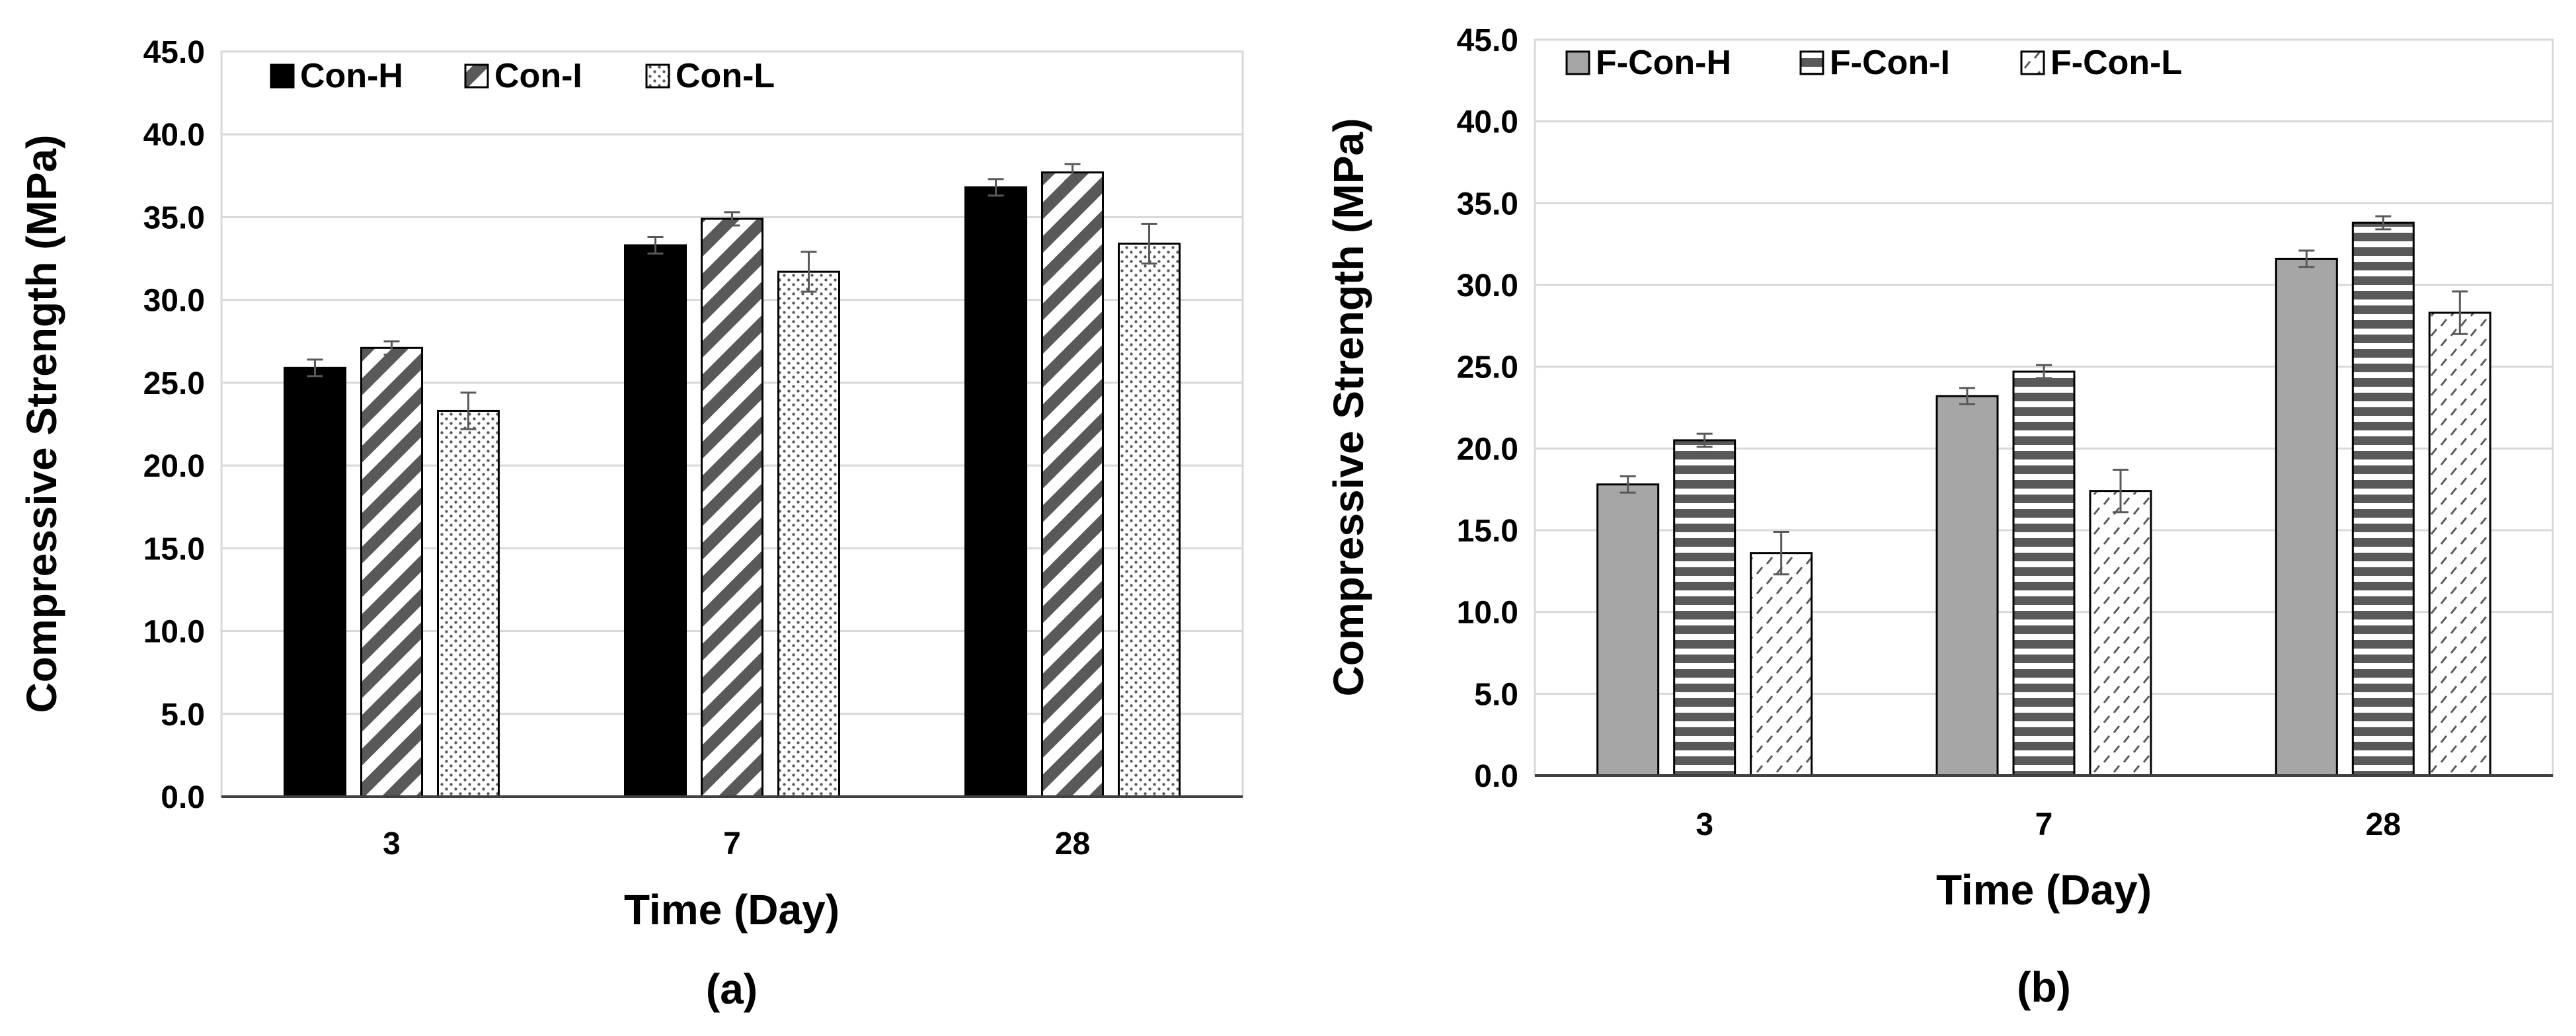  I want to click on legend-item-con-h: Con-H, so click(336, 76).